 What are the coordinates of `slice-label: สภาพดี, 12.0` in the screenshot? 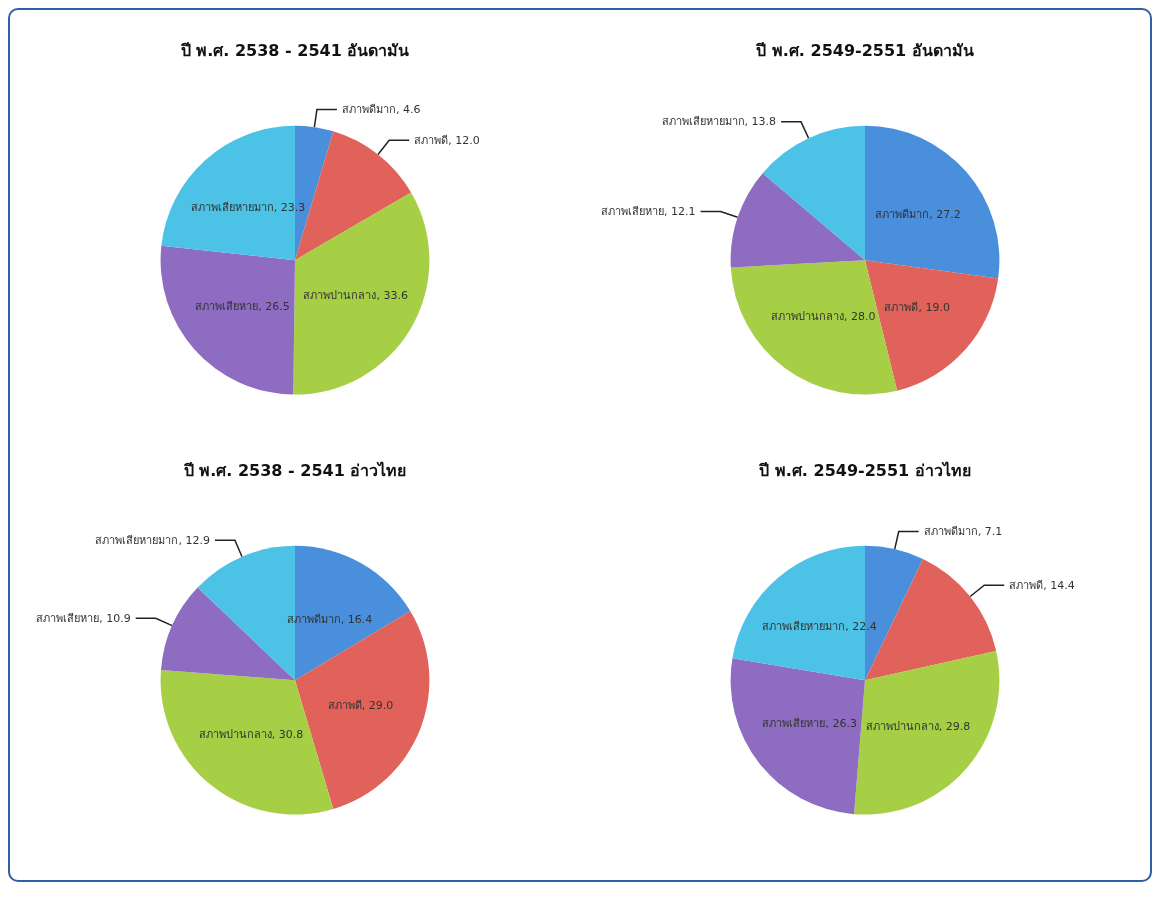 It's located at (447, 140).